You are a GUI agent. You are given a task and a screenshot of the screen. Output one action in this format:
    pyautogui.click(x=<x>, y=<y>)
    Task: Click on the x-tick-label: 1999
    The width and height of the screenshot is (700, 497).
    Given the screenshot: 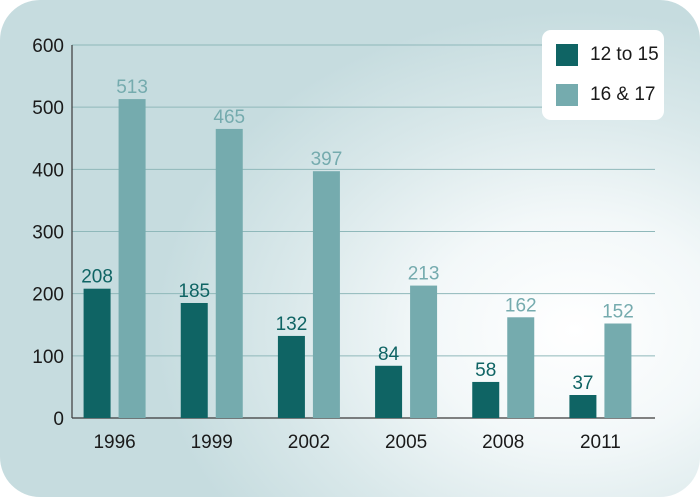 What is the action you would take?
    pyautogui.click(x=212, y=442)
    